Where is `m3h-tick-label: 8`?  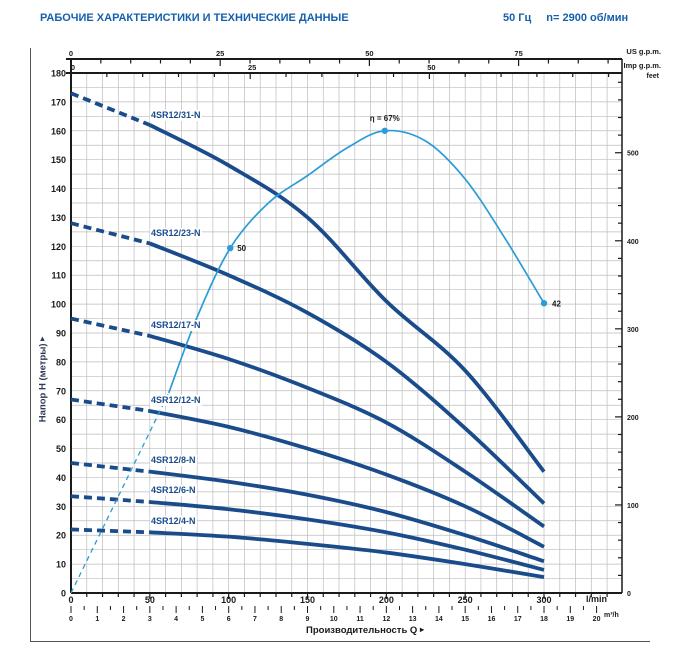
m3h-tick-label: 8 is located at coordinates (281, 619).